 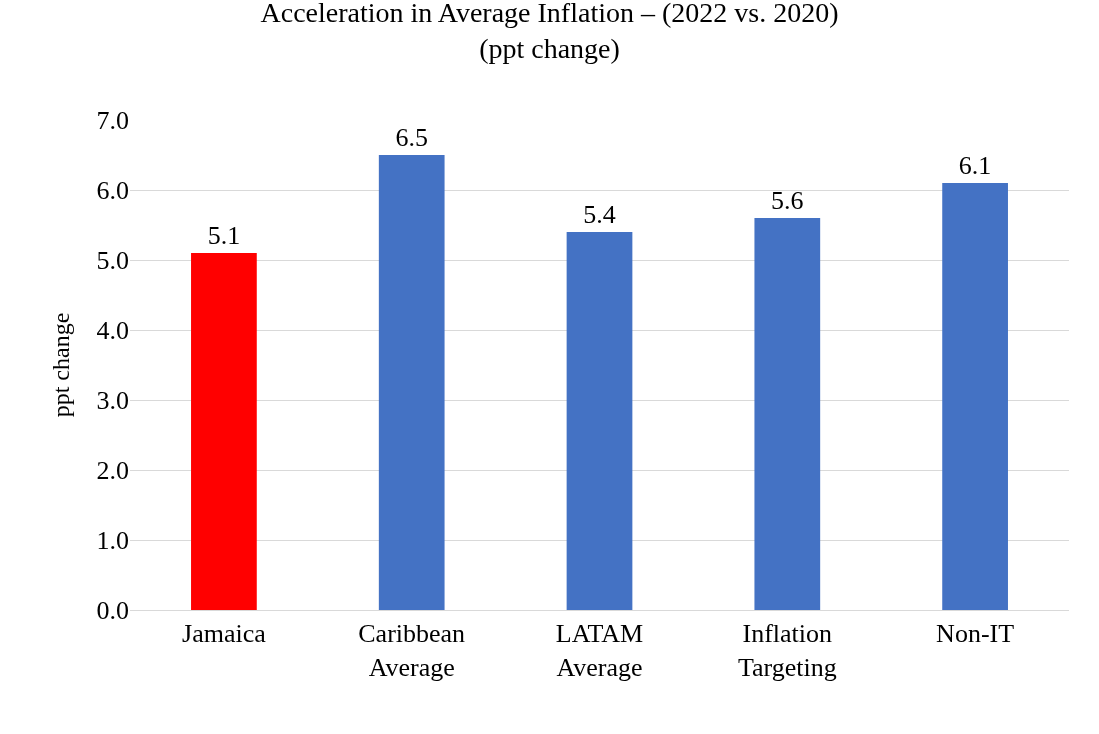 What do you see at coordinates (112, 611) in the screenshot?
I see `y-tick-label: 0.0` at bounding box center [112, 611].